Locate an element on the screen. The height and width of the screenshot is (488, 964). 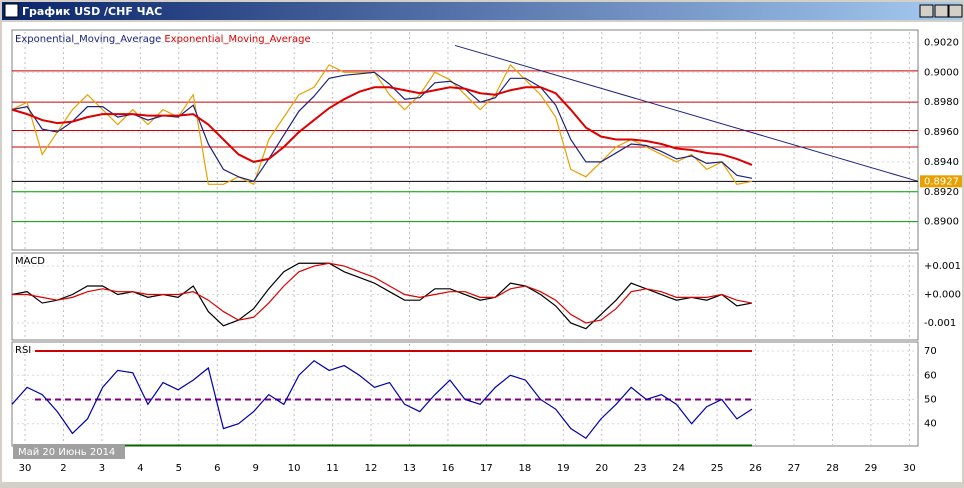
period-label-box is located at coordinates (69, 451).